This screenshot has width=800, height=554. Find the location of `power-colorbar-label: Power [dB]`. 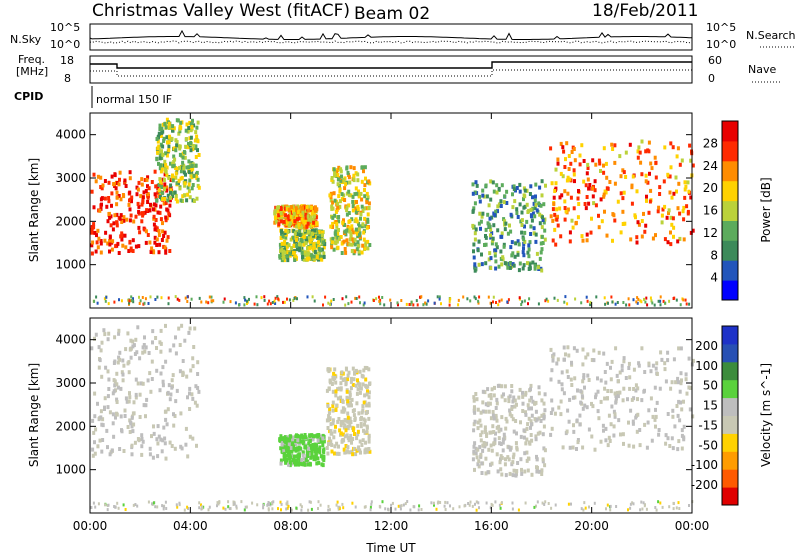

power-colorbar-label: Power [dB] is located at coordinates (766, 209).